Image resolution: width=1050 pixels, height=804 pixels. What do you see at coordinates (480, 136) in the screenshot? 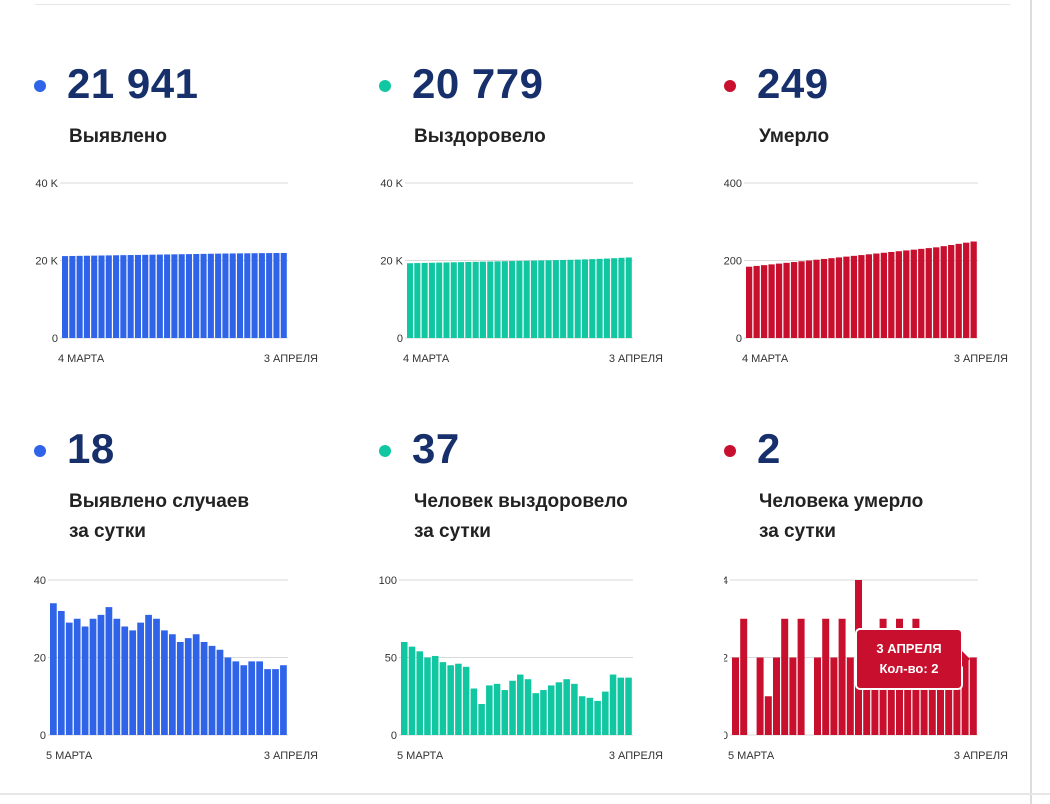
I see `label-line: Выздоровело` at bounding box center [480, 136].